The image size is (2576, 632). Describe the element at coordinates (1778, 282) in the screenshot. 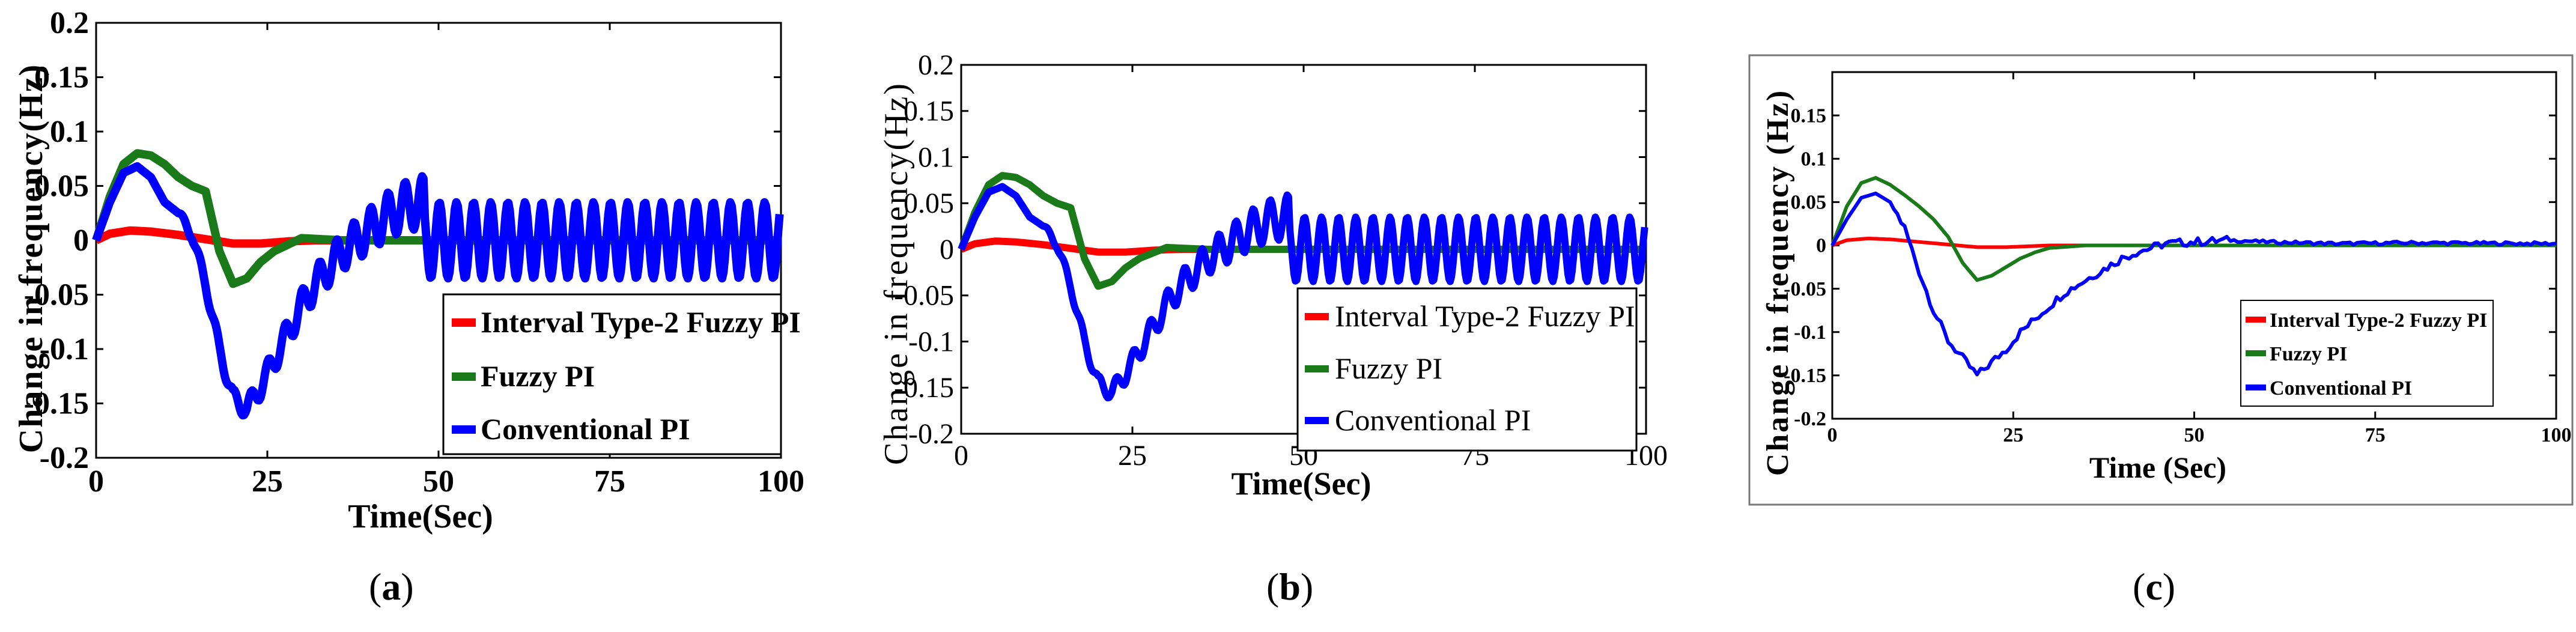

I see `y-axis-label: Change in frequency (Hz)` at that location.